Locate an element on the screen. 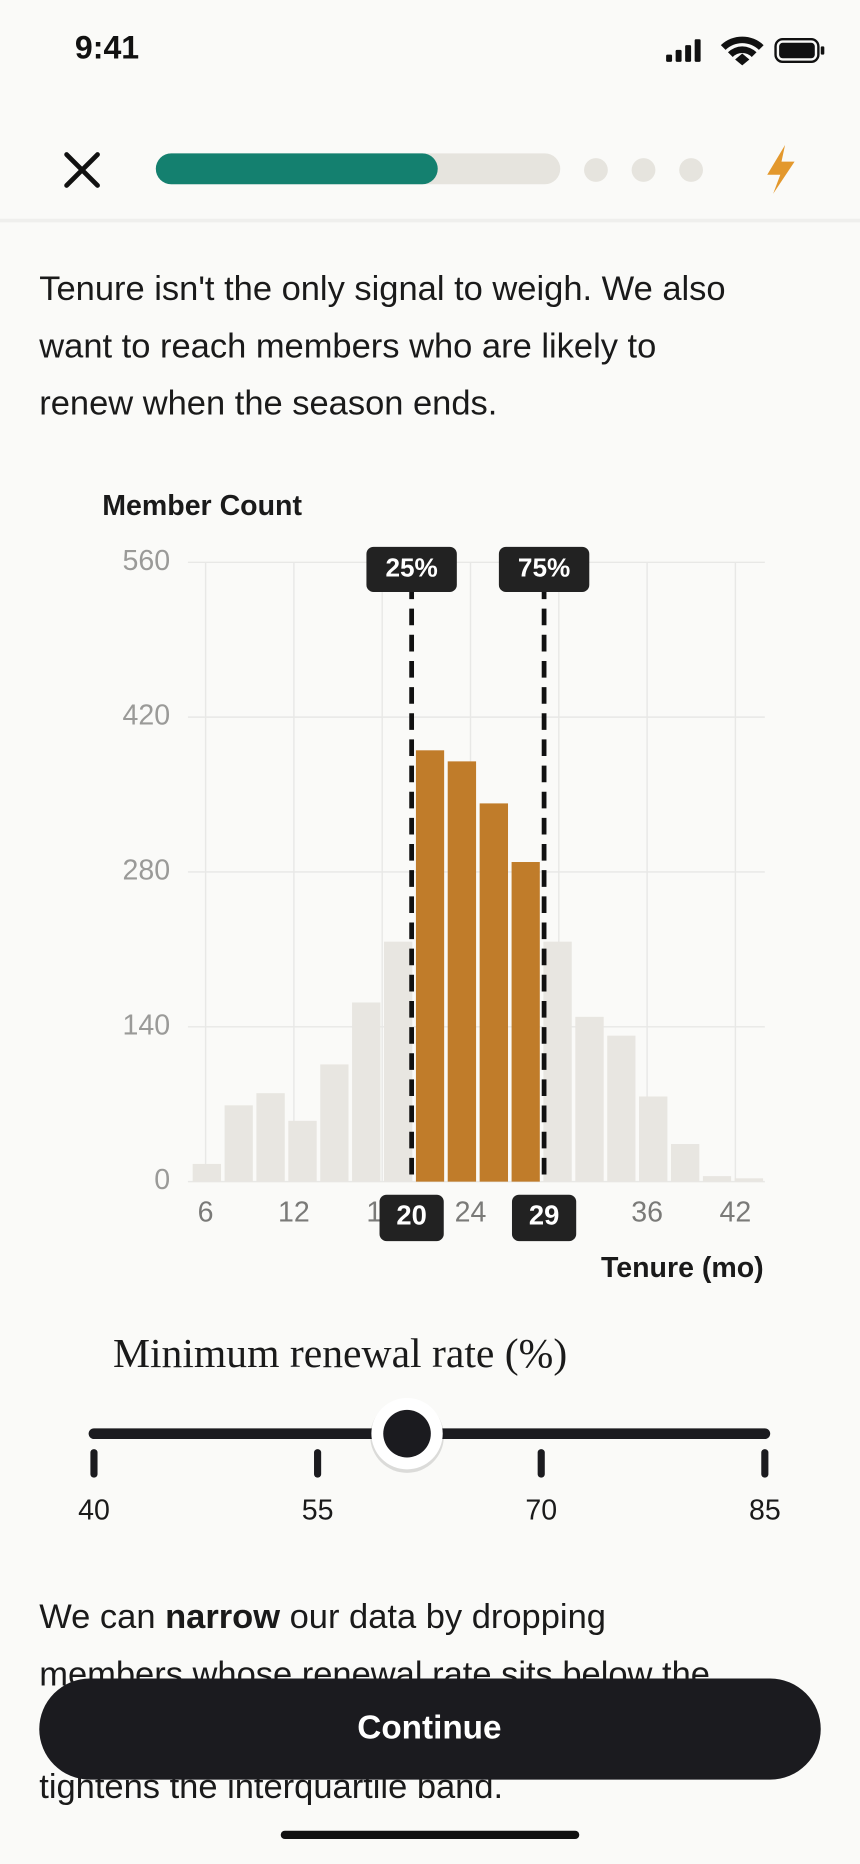  continue-button is located at coordinates (430, 1729).